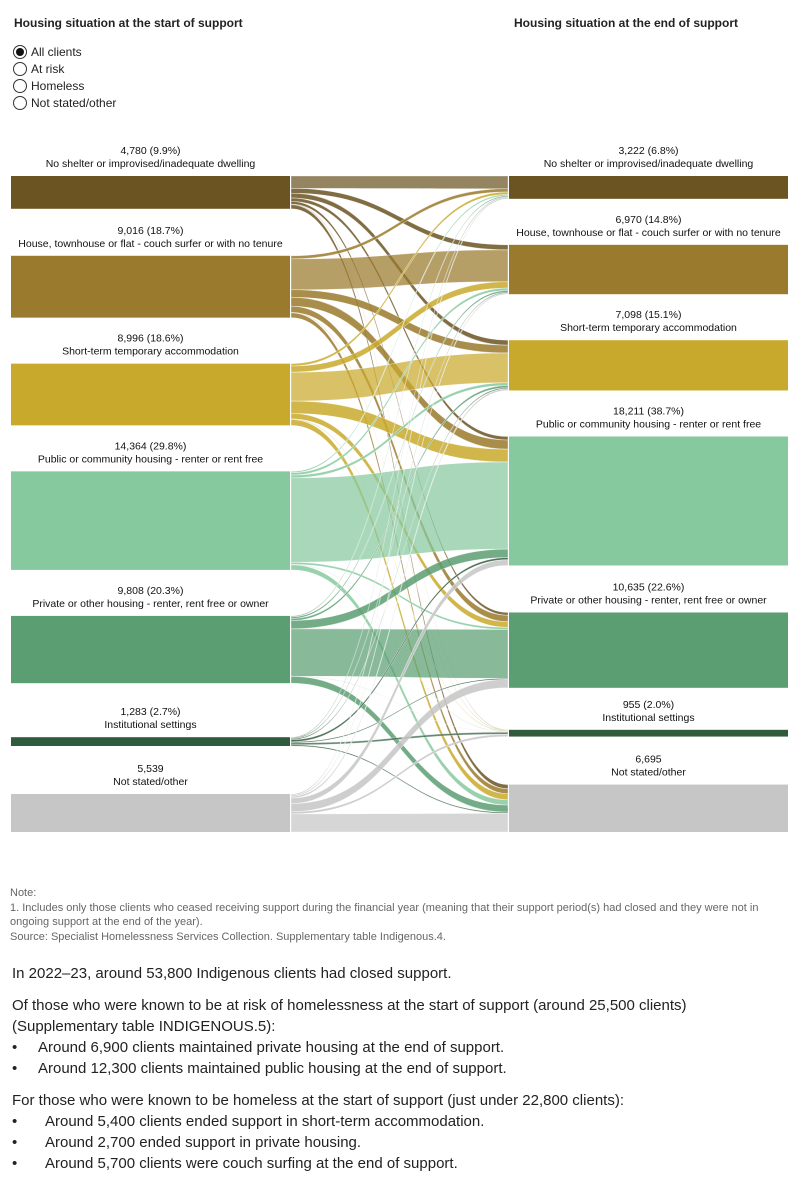 The image size is (800, 1200). What do you see at coordinates (23, 893) in the screenshot?
I see `note-label: Note:` at bounding box center [23, 893].